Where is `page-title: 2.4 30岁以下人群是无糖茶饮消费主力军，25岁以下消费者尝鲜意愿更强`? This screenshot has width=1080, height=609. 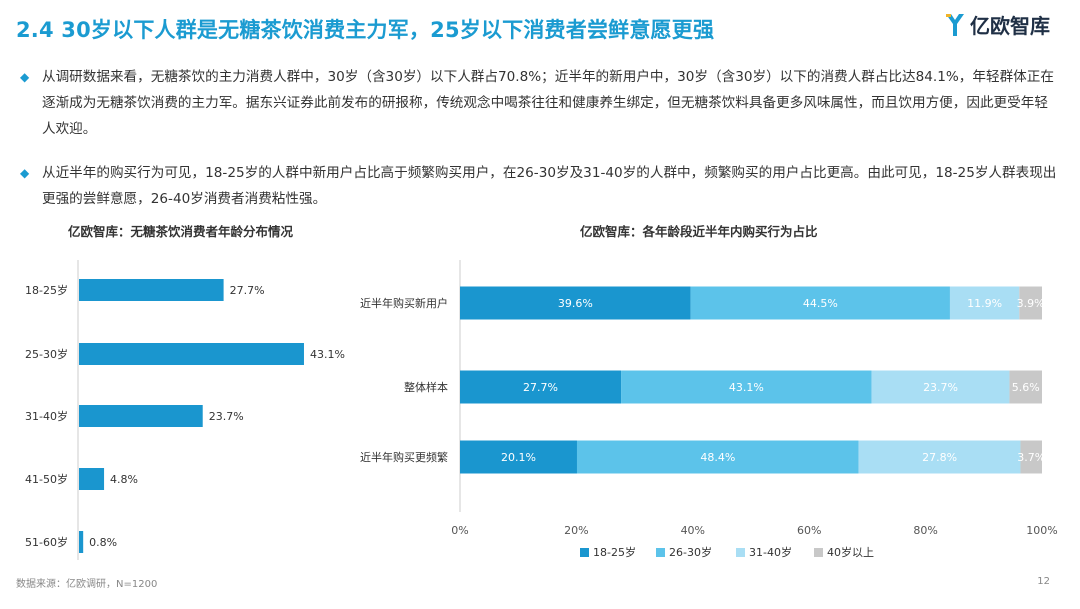 page-title: 2.4 30岁以下人群是无糖茶饮消费主力军，25岁以下消费者尝鲜意愿更强 is located at coordinates (365, 30).